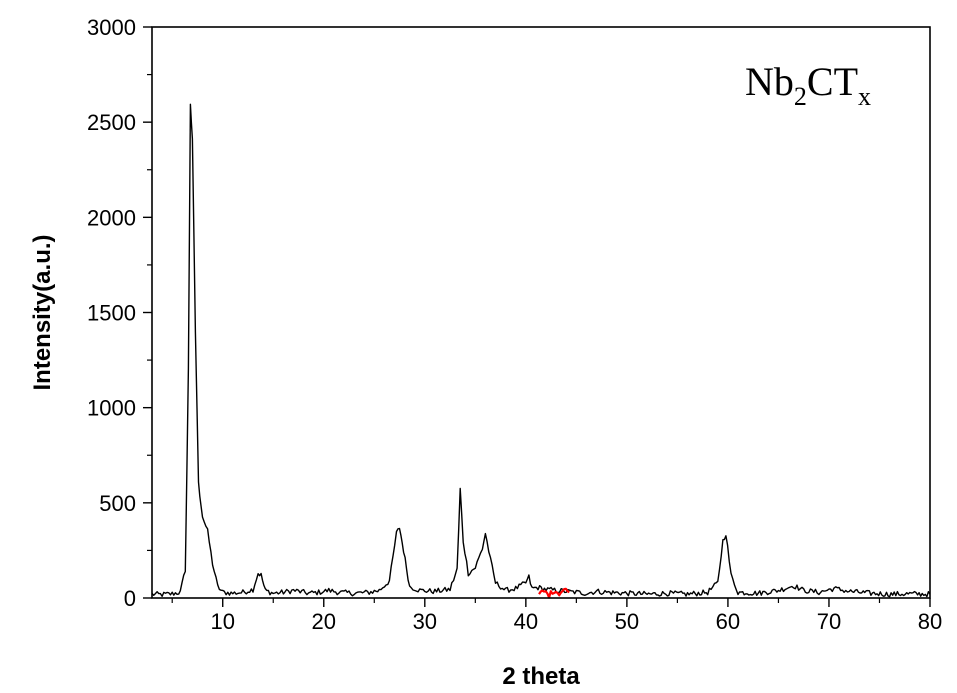 Image resolution: width=957 pixels, height=693 pixels. Describe the element at coordinates (111, 313) in the screenshot. I see `y-tick-label: 1500` at that location.